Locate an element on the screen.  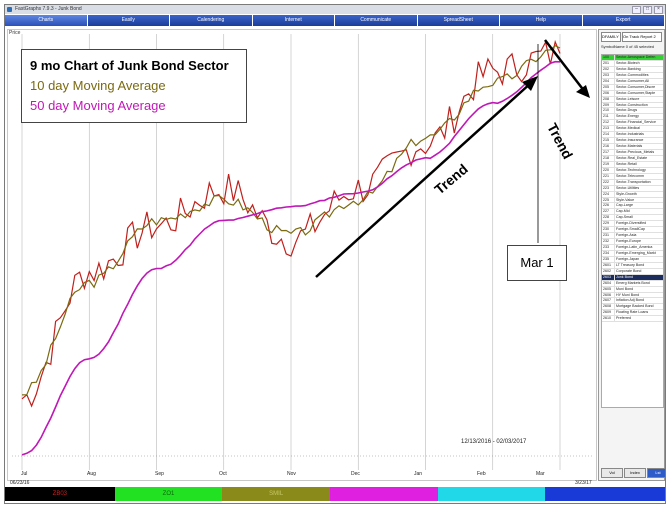
list-item: 216 Sector-Materials is located at coordinates (632, 147).